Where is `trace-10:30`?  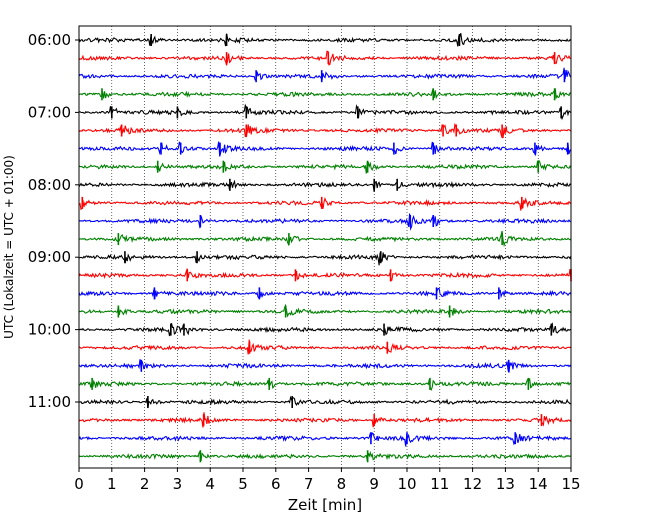 trace-10:30 is located at coordinates (325, 366).